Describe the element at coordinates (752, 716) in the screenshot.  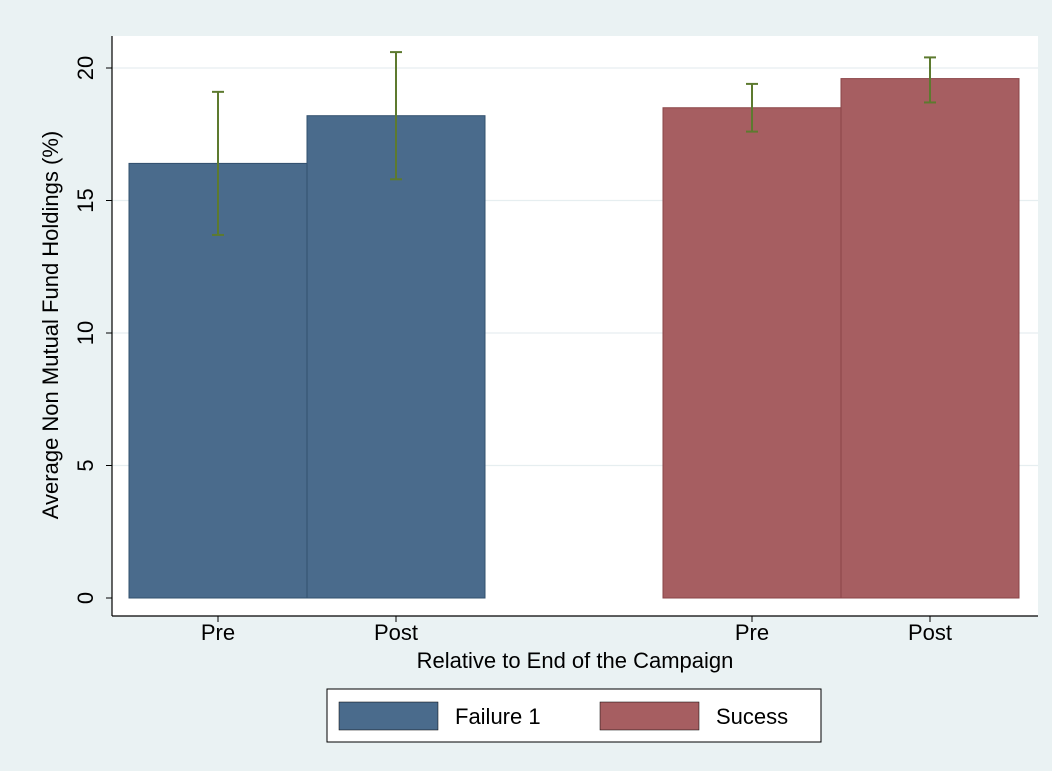
I see `legend-label-success: Sucess` at that location.